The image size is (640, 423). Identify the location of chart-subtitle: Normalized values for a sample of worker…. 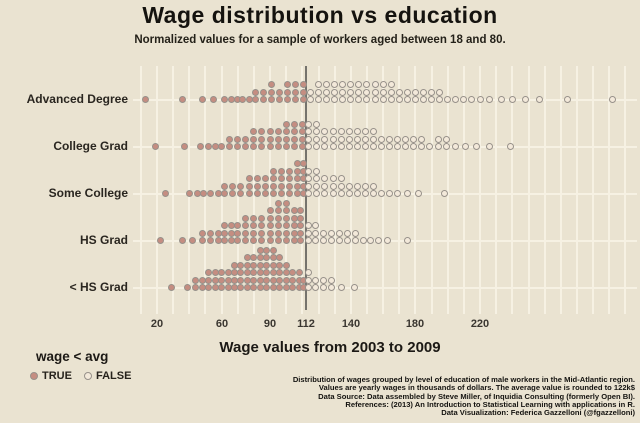
(320, 40).